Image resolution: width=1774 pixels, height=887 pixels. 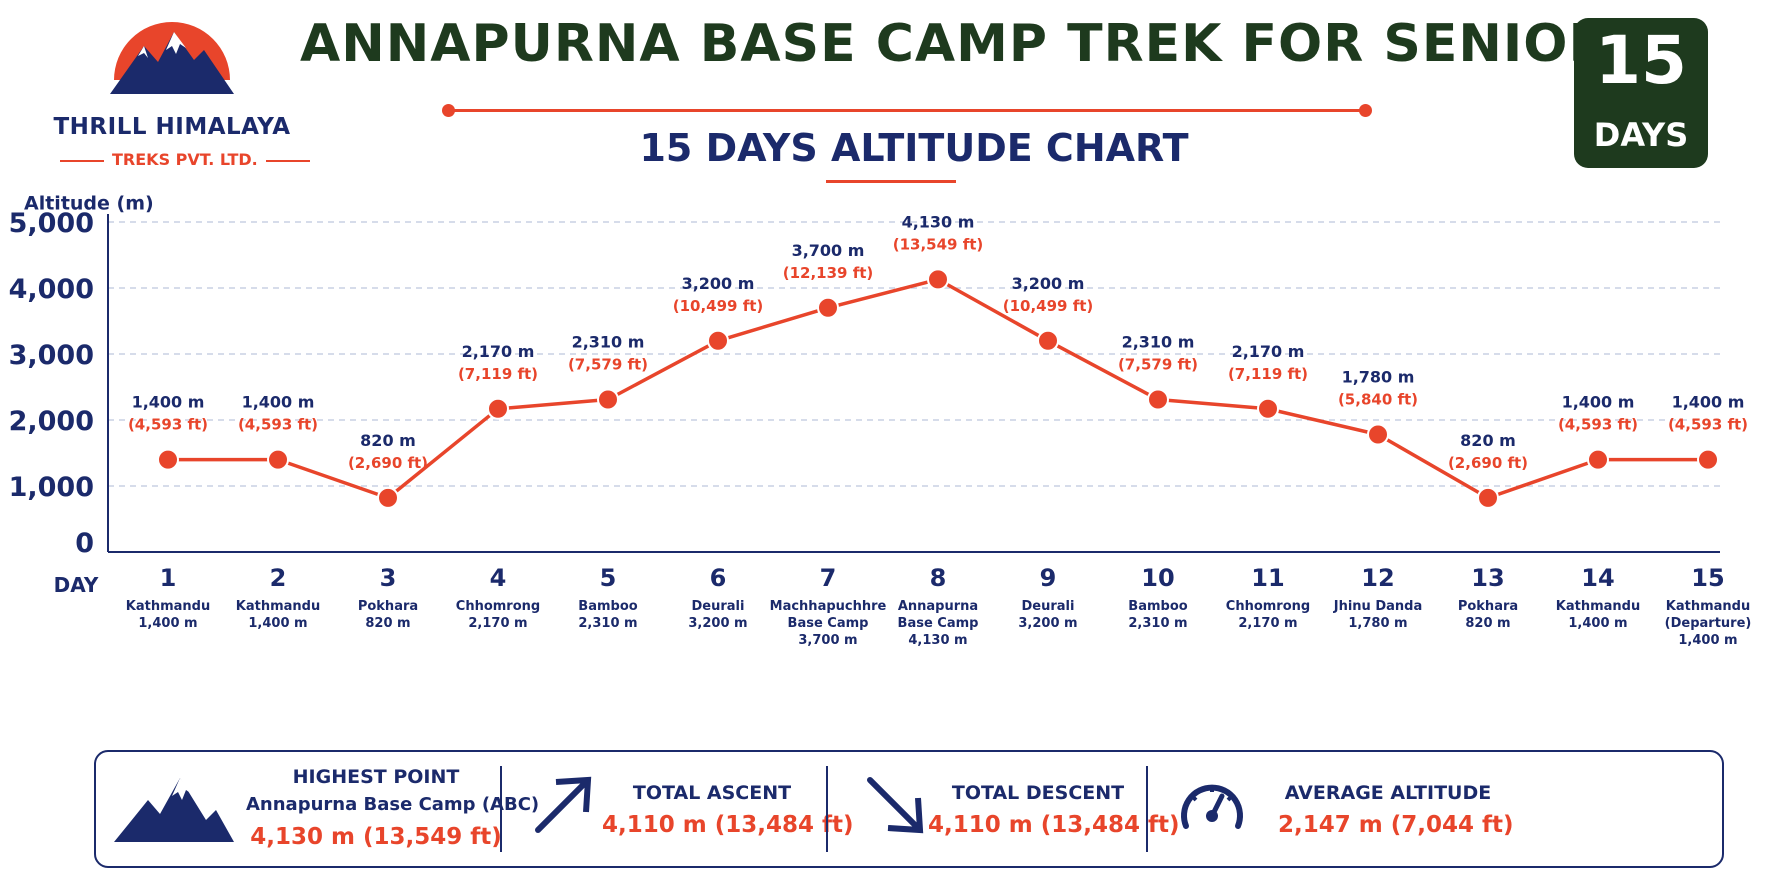 I want to click on stat-highest-value: 4,130 m (13,549 ft), so click(x=376, y=837).